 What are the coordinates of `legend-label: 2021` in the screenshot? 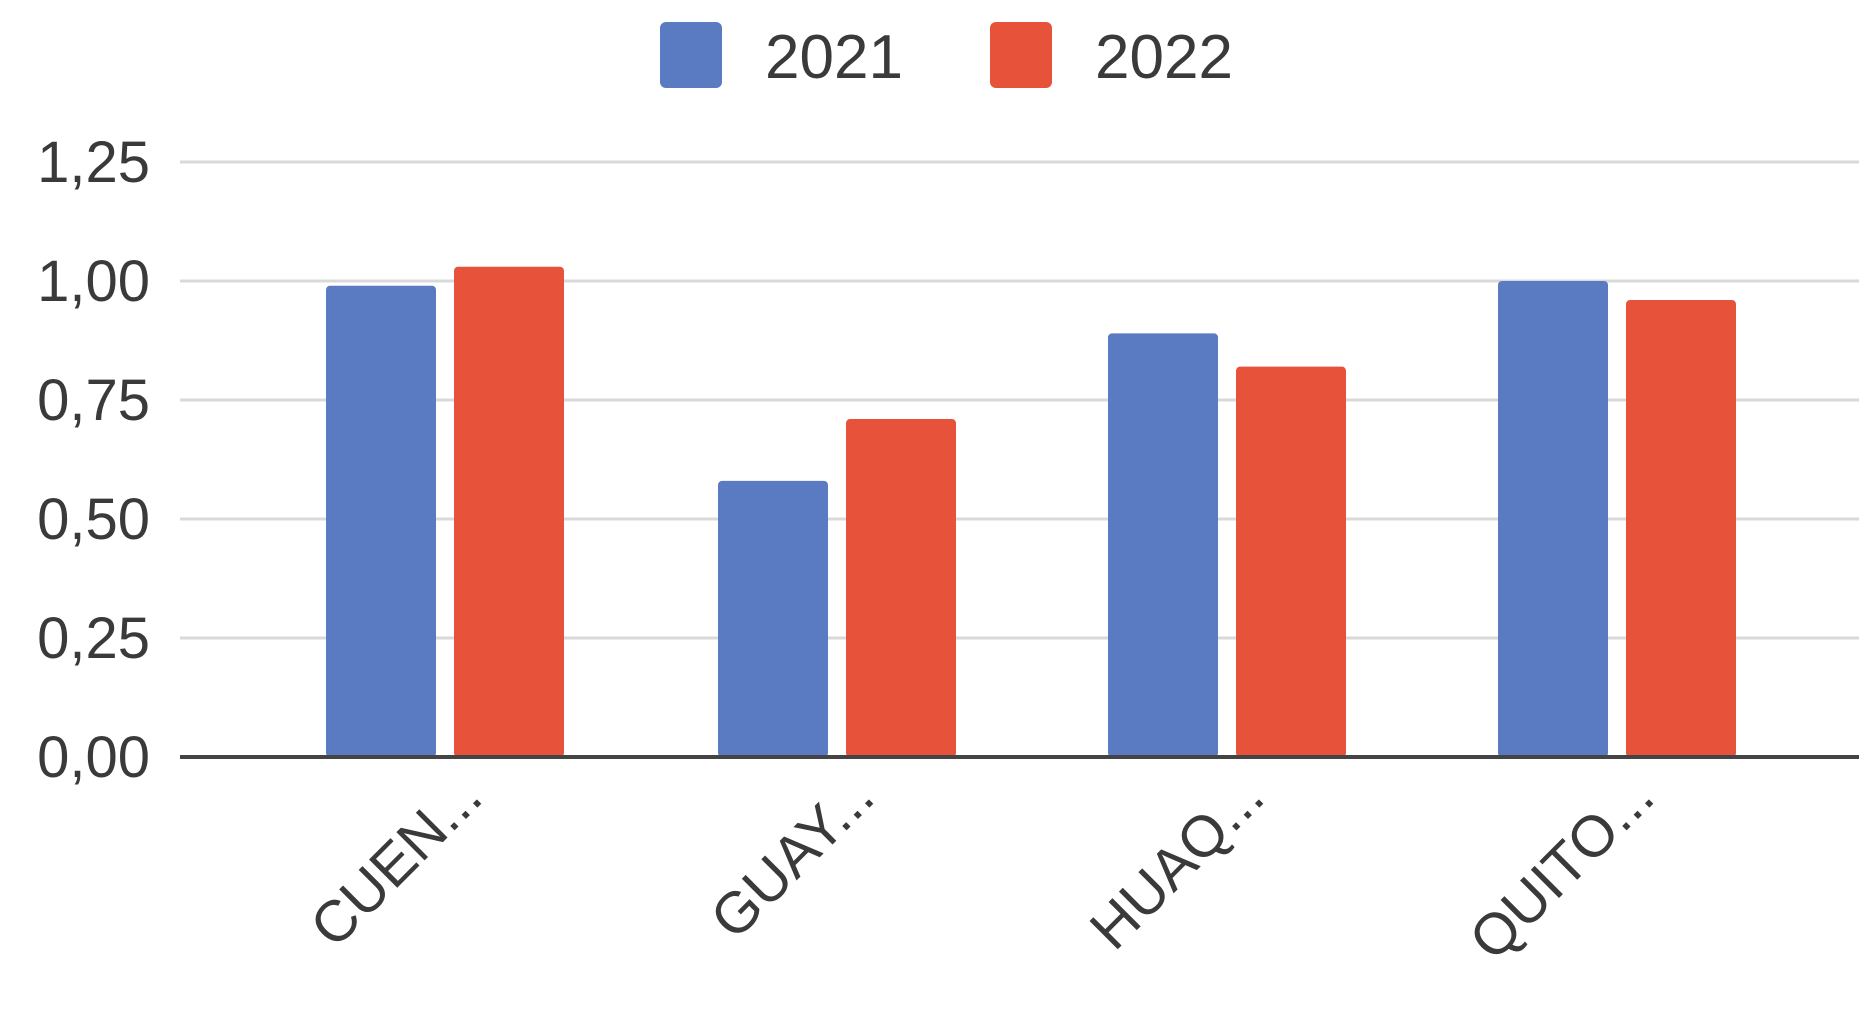 It's located at (834, 57).